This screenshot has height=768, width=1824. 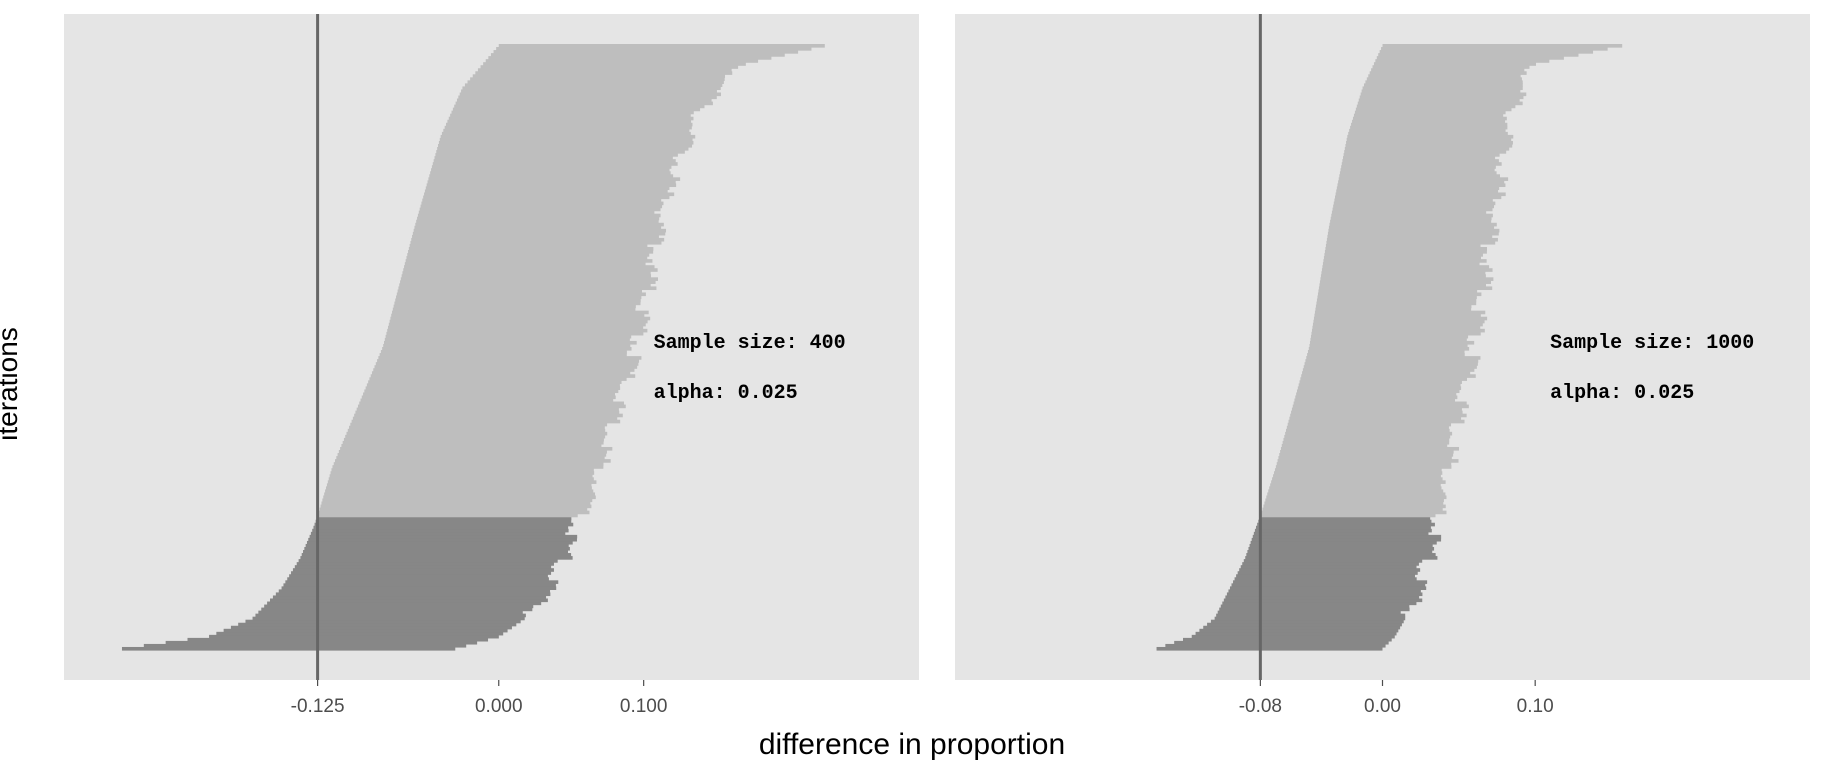 I want to click on alpha-annotation: alpha: 0.025, so click(x=1622, y=393).